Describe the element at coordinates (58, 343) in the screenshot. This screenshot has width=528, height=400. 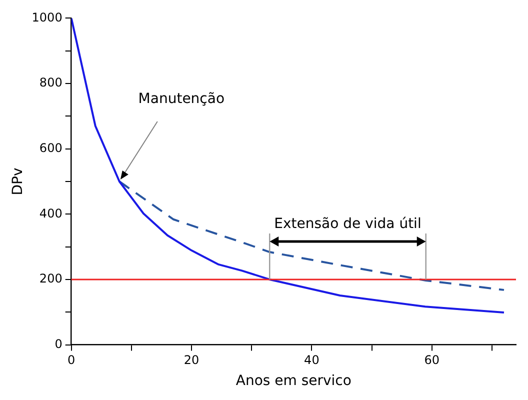
I see `y-tick-label: 0` at that location.